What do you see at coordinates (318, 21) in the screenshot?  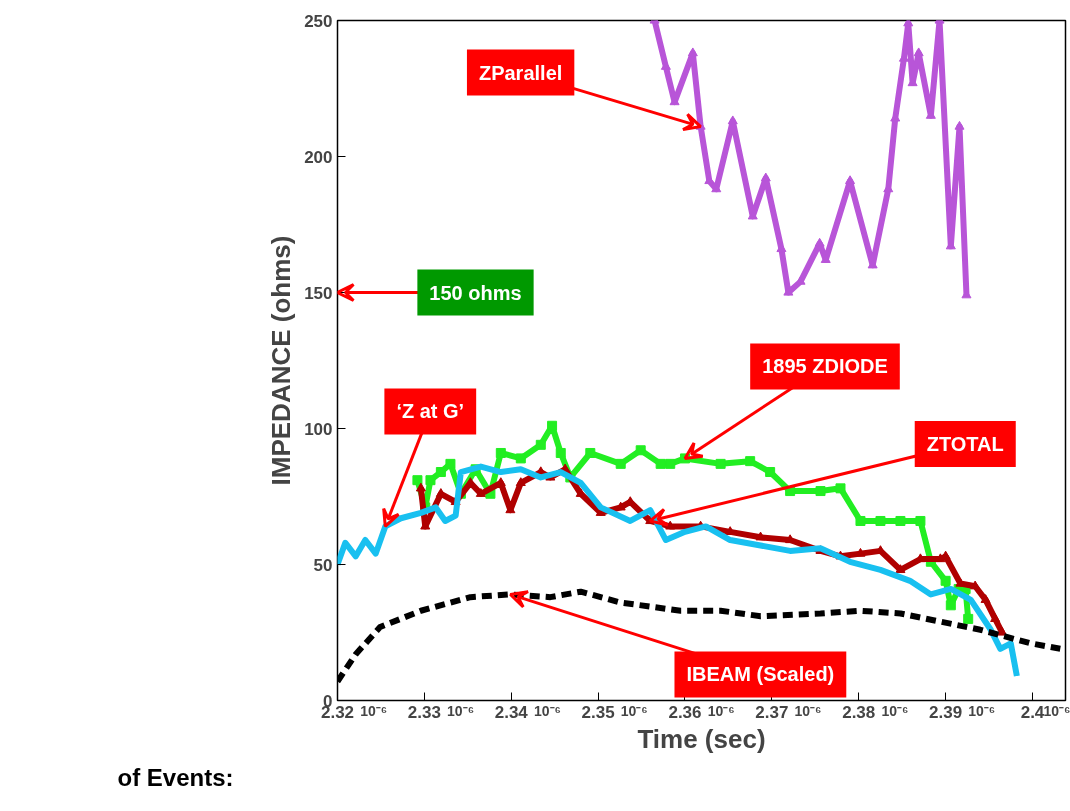 I see `y-tick-label: 250` at bounding box center [318, 21].